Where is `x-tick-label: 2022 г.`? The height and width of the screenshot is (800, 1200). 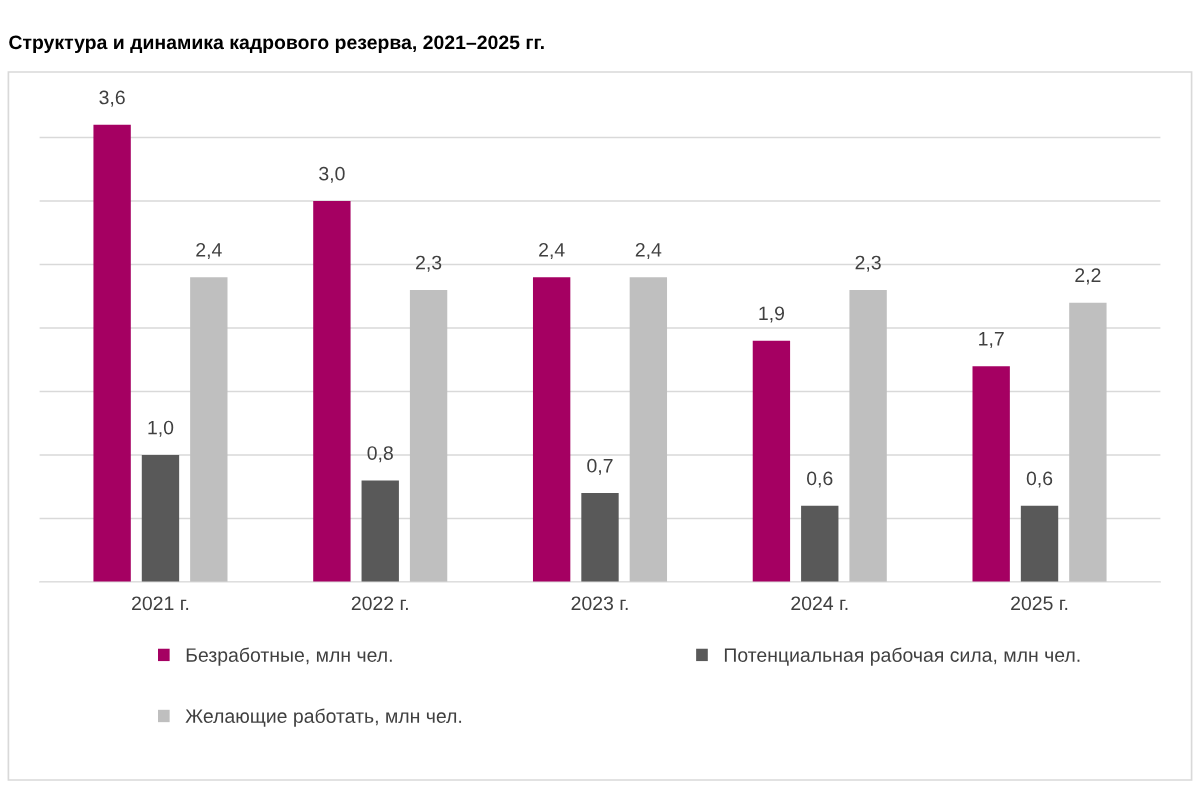 x-tick-label: 2022 г. is located at coordinates (379, 603).